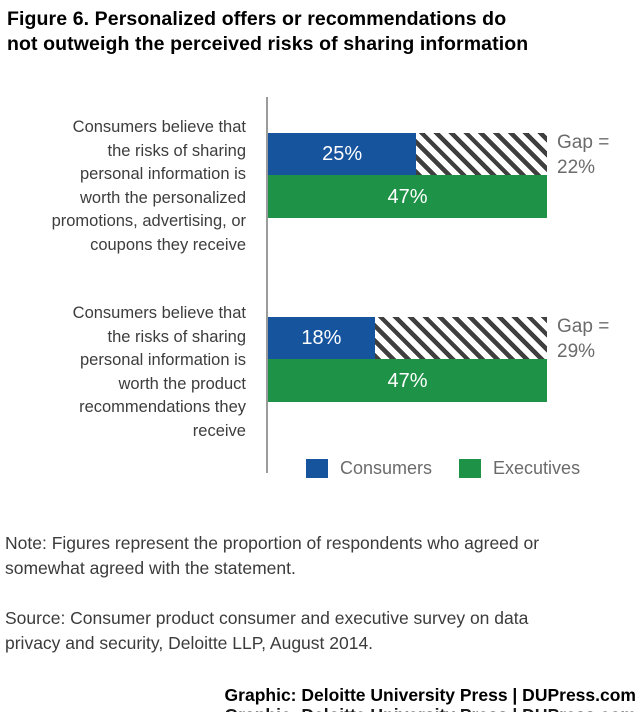  Describe the element at coordinates (576, 351) in the screenshot. I see `gap-label-line2: 29%` at that location.